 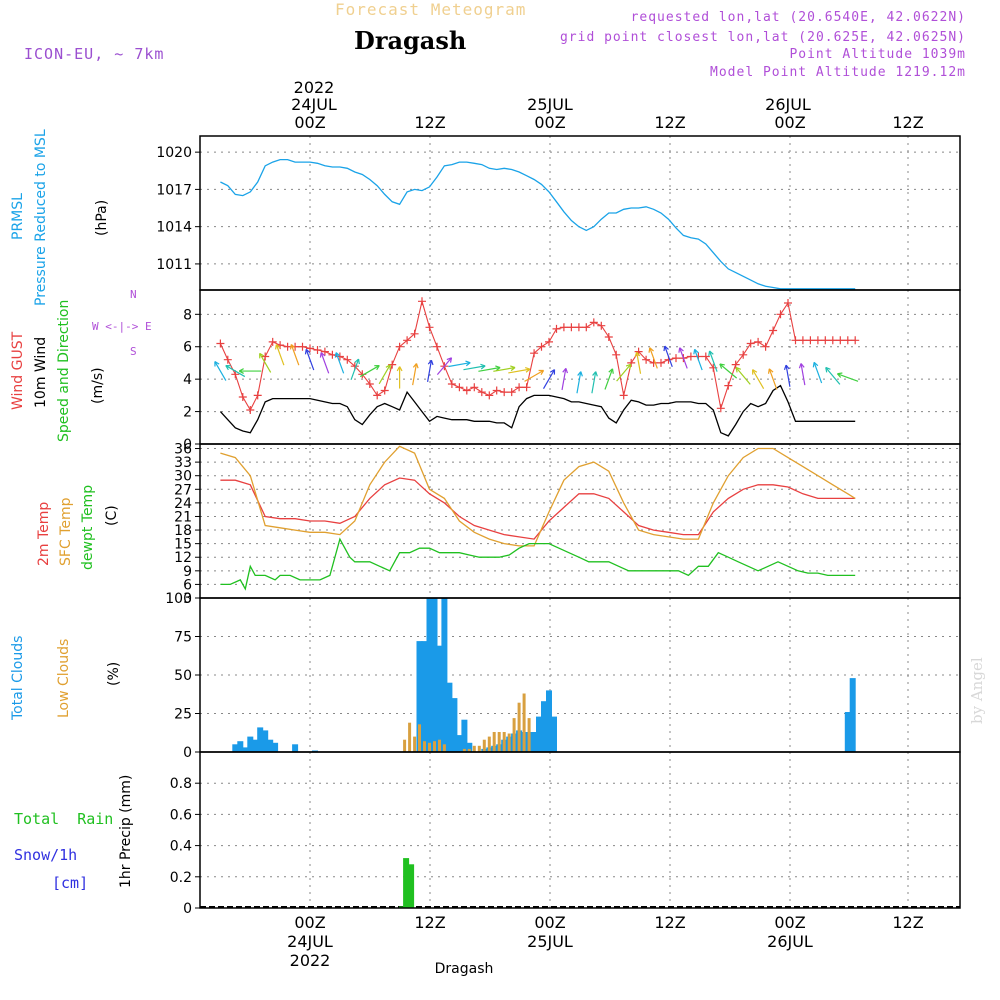 What do you see at coordinates (550, 941) in the screenshot?
I see `bottom-date-label: 25JUL` at bounding box center [550, 941].